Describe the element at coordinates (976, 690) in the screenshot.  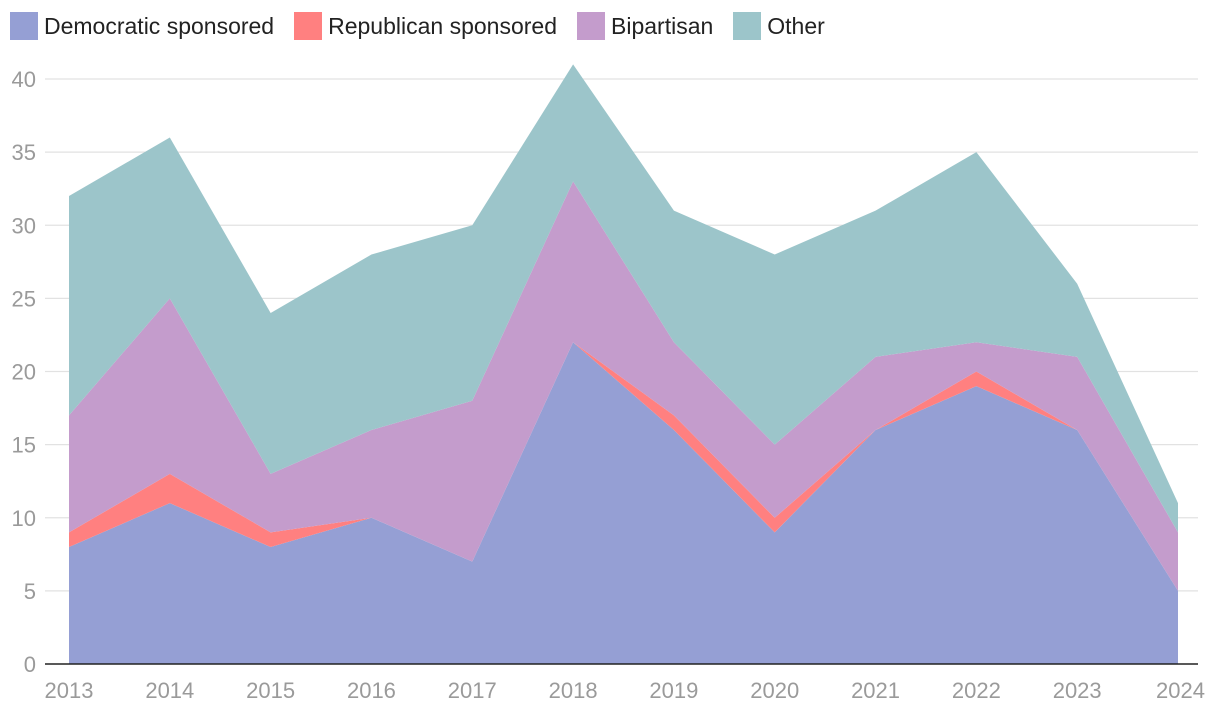
I see `x-tick-label: 2022` at that location.